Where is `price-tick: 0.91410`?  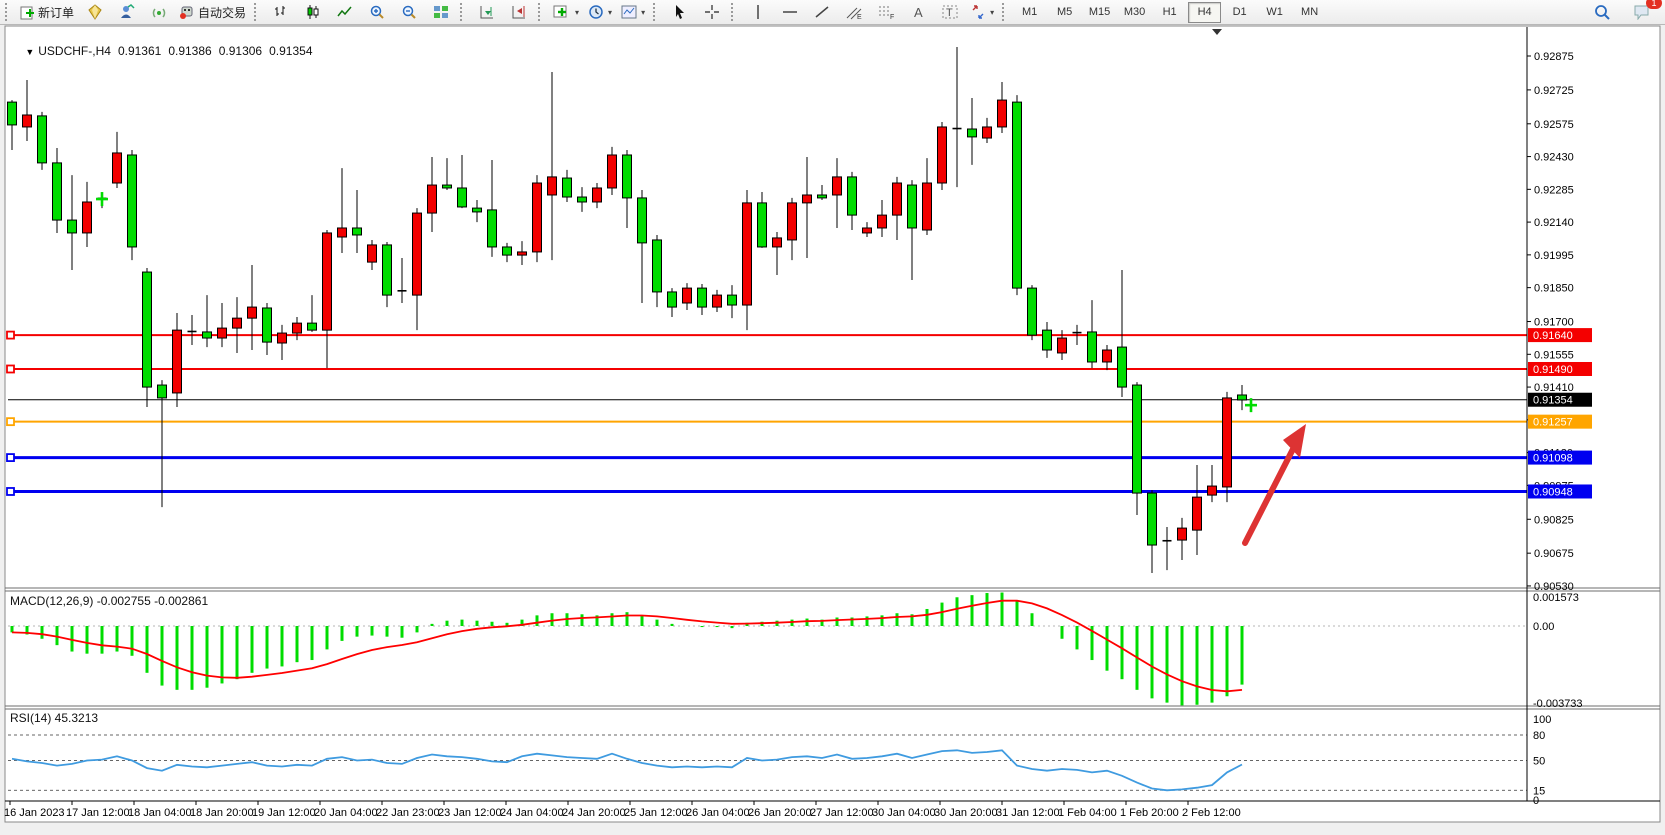 price-tick: 0.91410 is located at coordinates (1554, 388).